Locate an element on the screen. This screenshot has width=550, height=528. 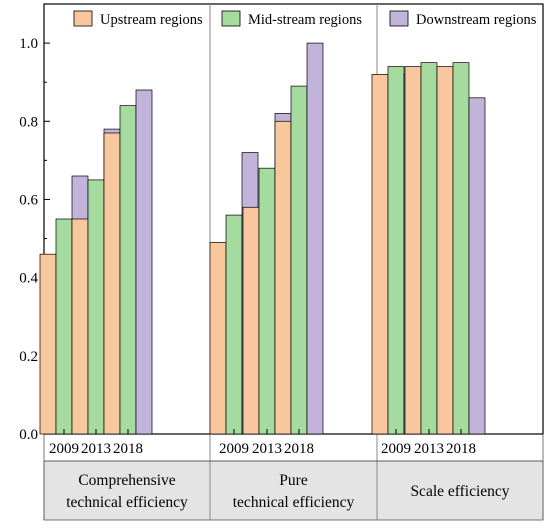
y-tick-label: 0.2 is located at coordinates (28, 357).